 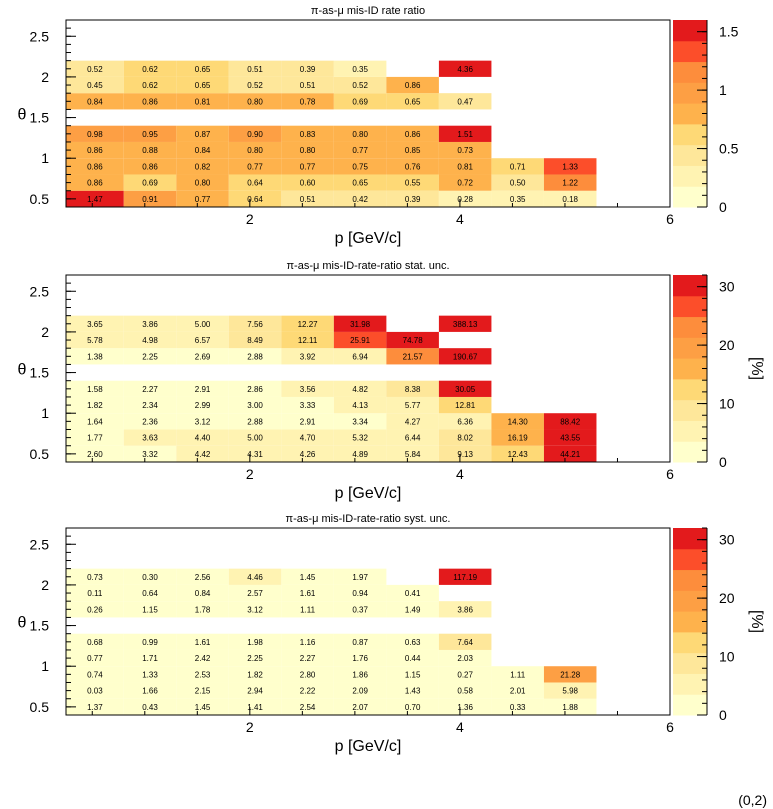 I want to click on cell-value-label: 0.65, so click(x=203, y=85).